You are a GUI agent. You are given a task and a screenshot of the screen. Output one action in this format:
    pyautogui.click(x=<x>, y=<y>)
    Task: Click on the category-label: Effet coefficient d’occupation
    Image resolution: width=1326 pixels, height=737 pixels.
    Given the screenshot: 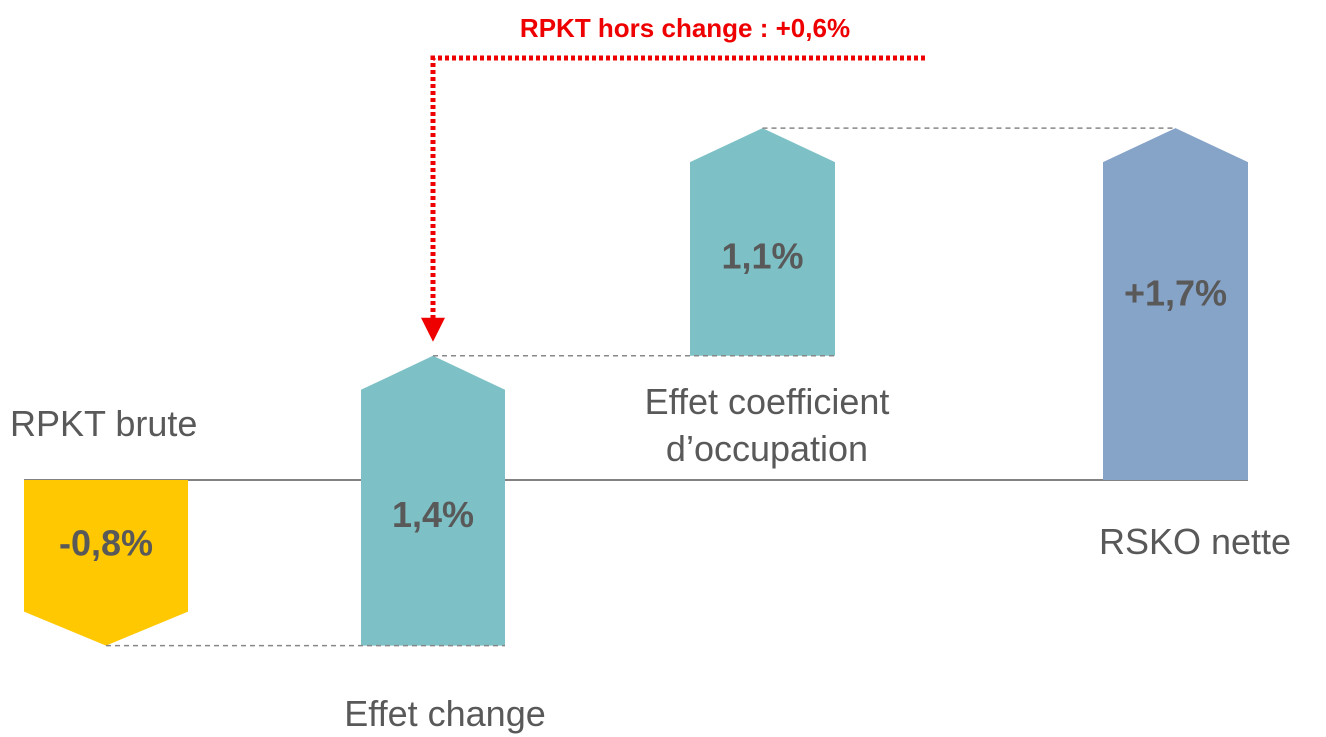 What is the action you would take?
    pyautogui.click(x=767, y=425)
    